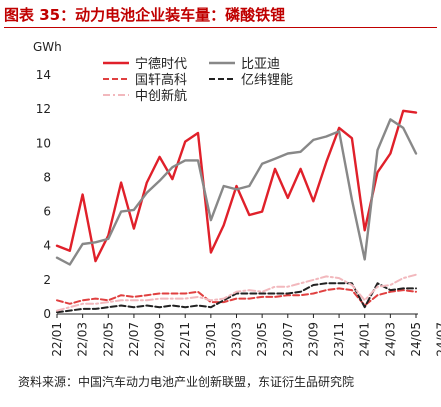 Image resolution: width=441 pixels, height=407 pixels. I want to click on legend-label: 国轩高科, so click(161, 80).